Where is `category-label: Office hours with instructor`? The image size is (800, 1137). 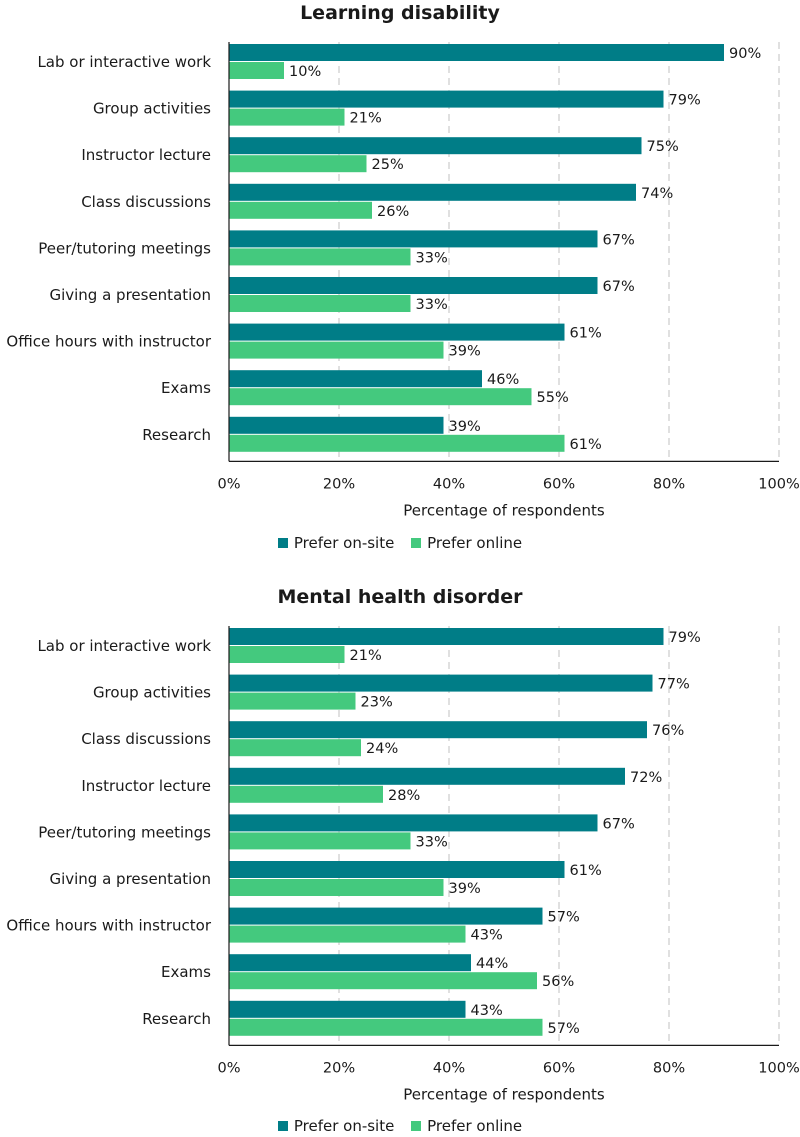
category-label: Office hours with instructor is located at coordinates (108, 342).